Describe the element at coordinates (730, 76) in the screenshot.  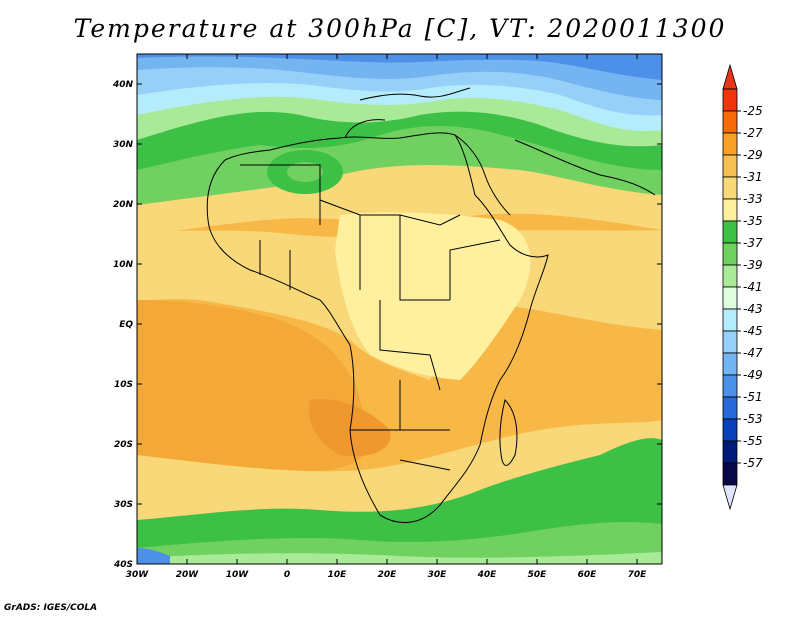
I see `colorbar-top-arrow` at that location.